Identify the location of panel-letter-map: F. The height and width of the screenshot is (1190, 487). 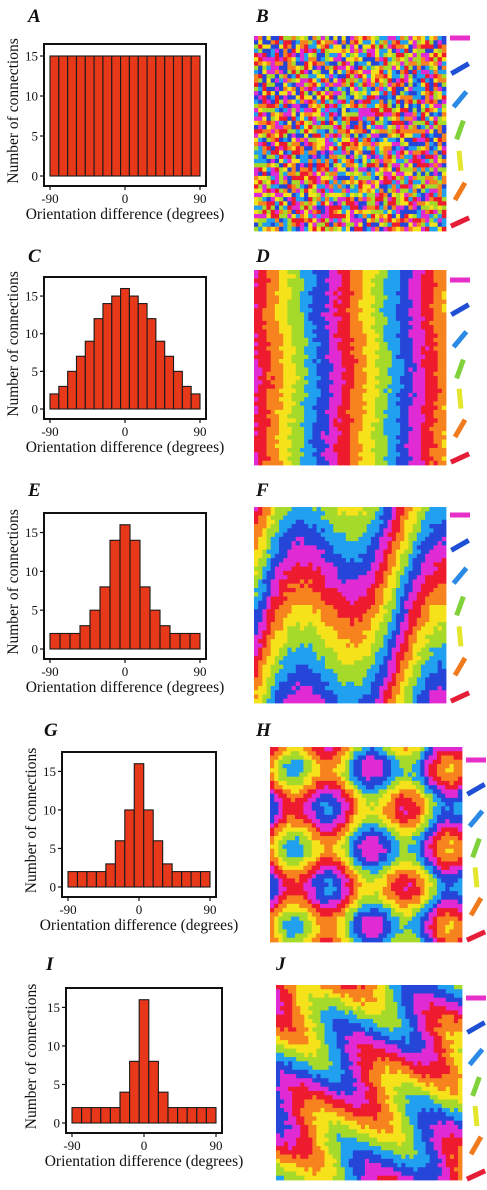
(262, 490).